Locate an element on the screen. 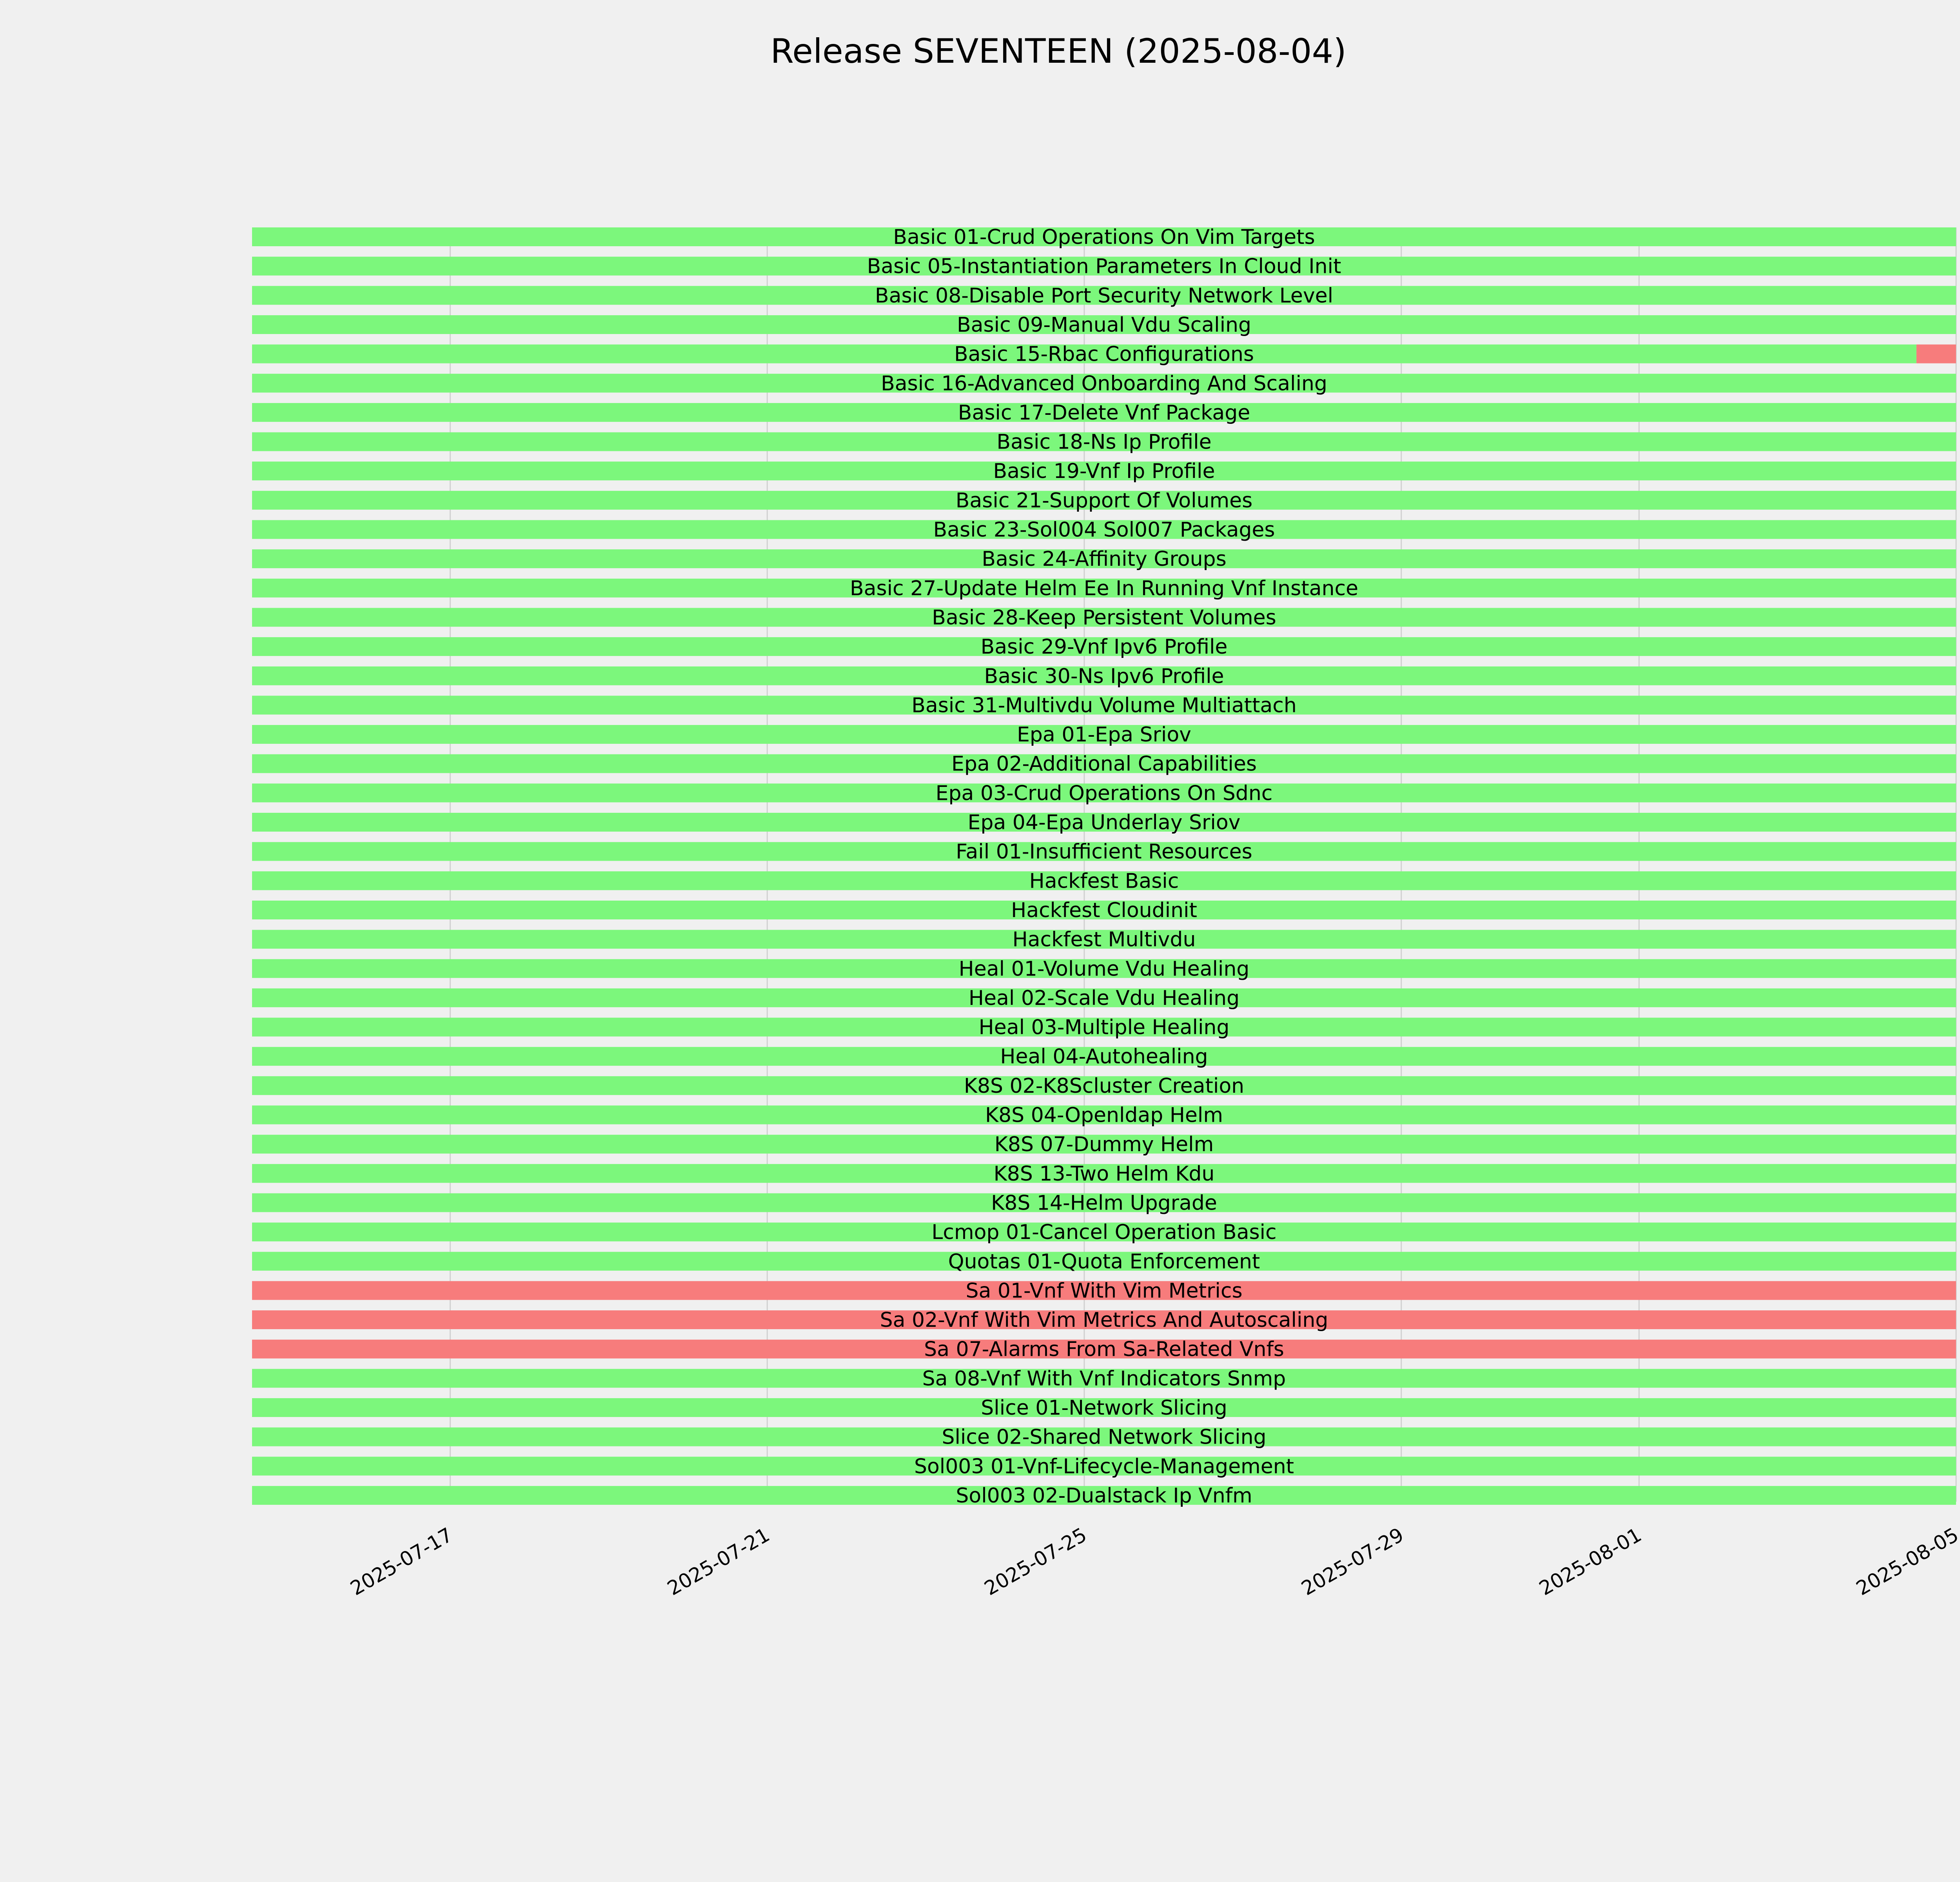 The height and width of the screenshot is (1882, 1960). bar-label-8: Basic 19-Vnf Ip Profile is located at coordinates (1104, 471).